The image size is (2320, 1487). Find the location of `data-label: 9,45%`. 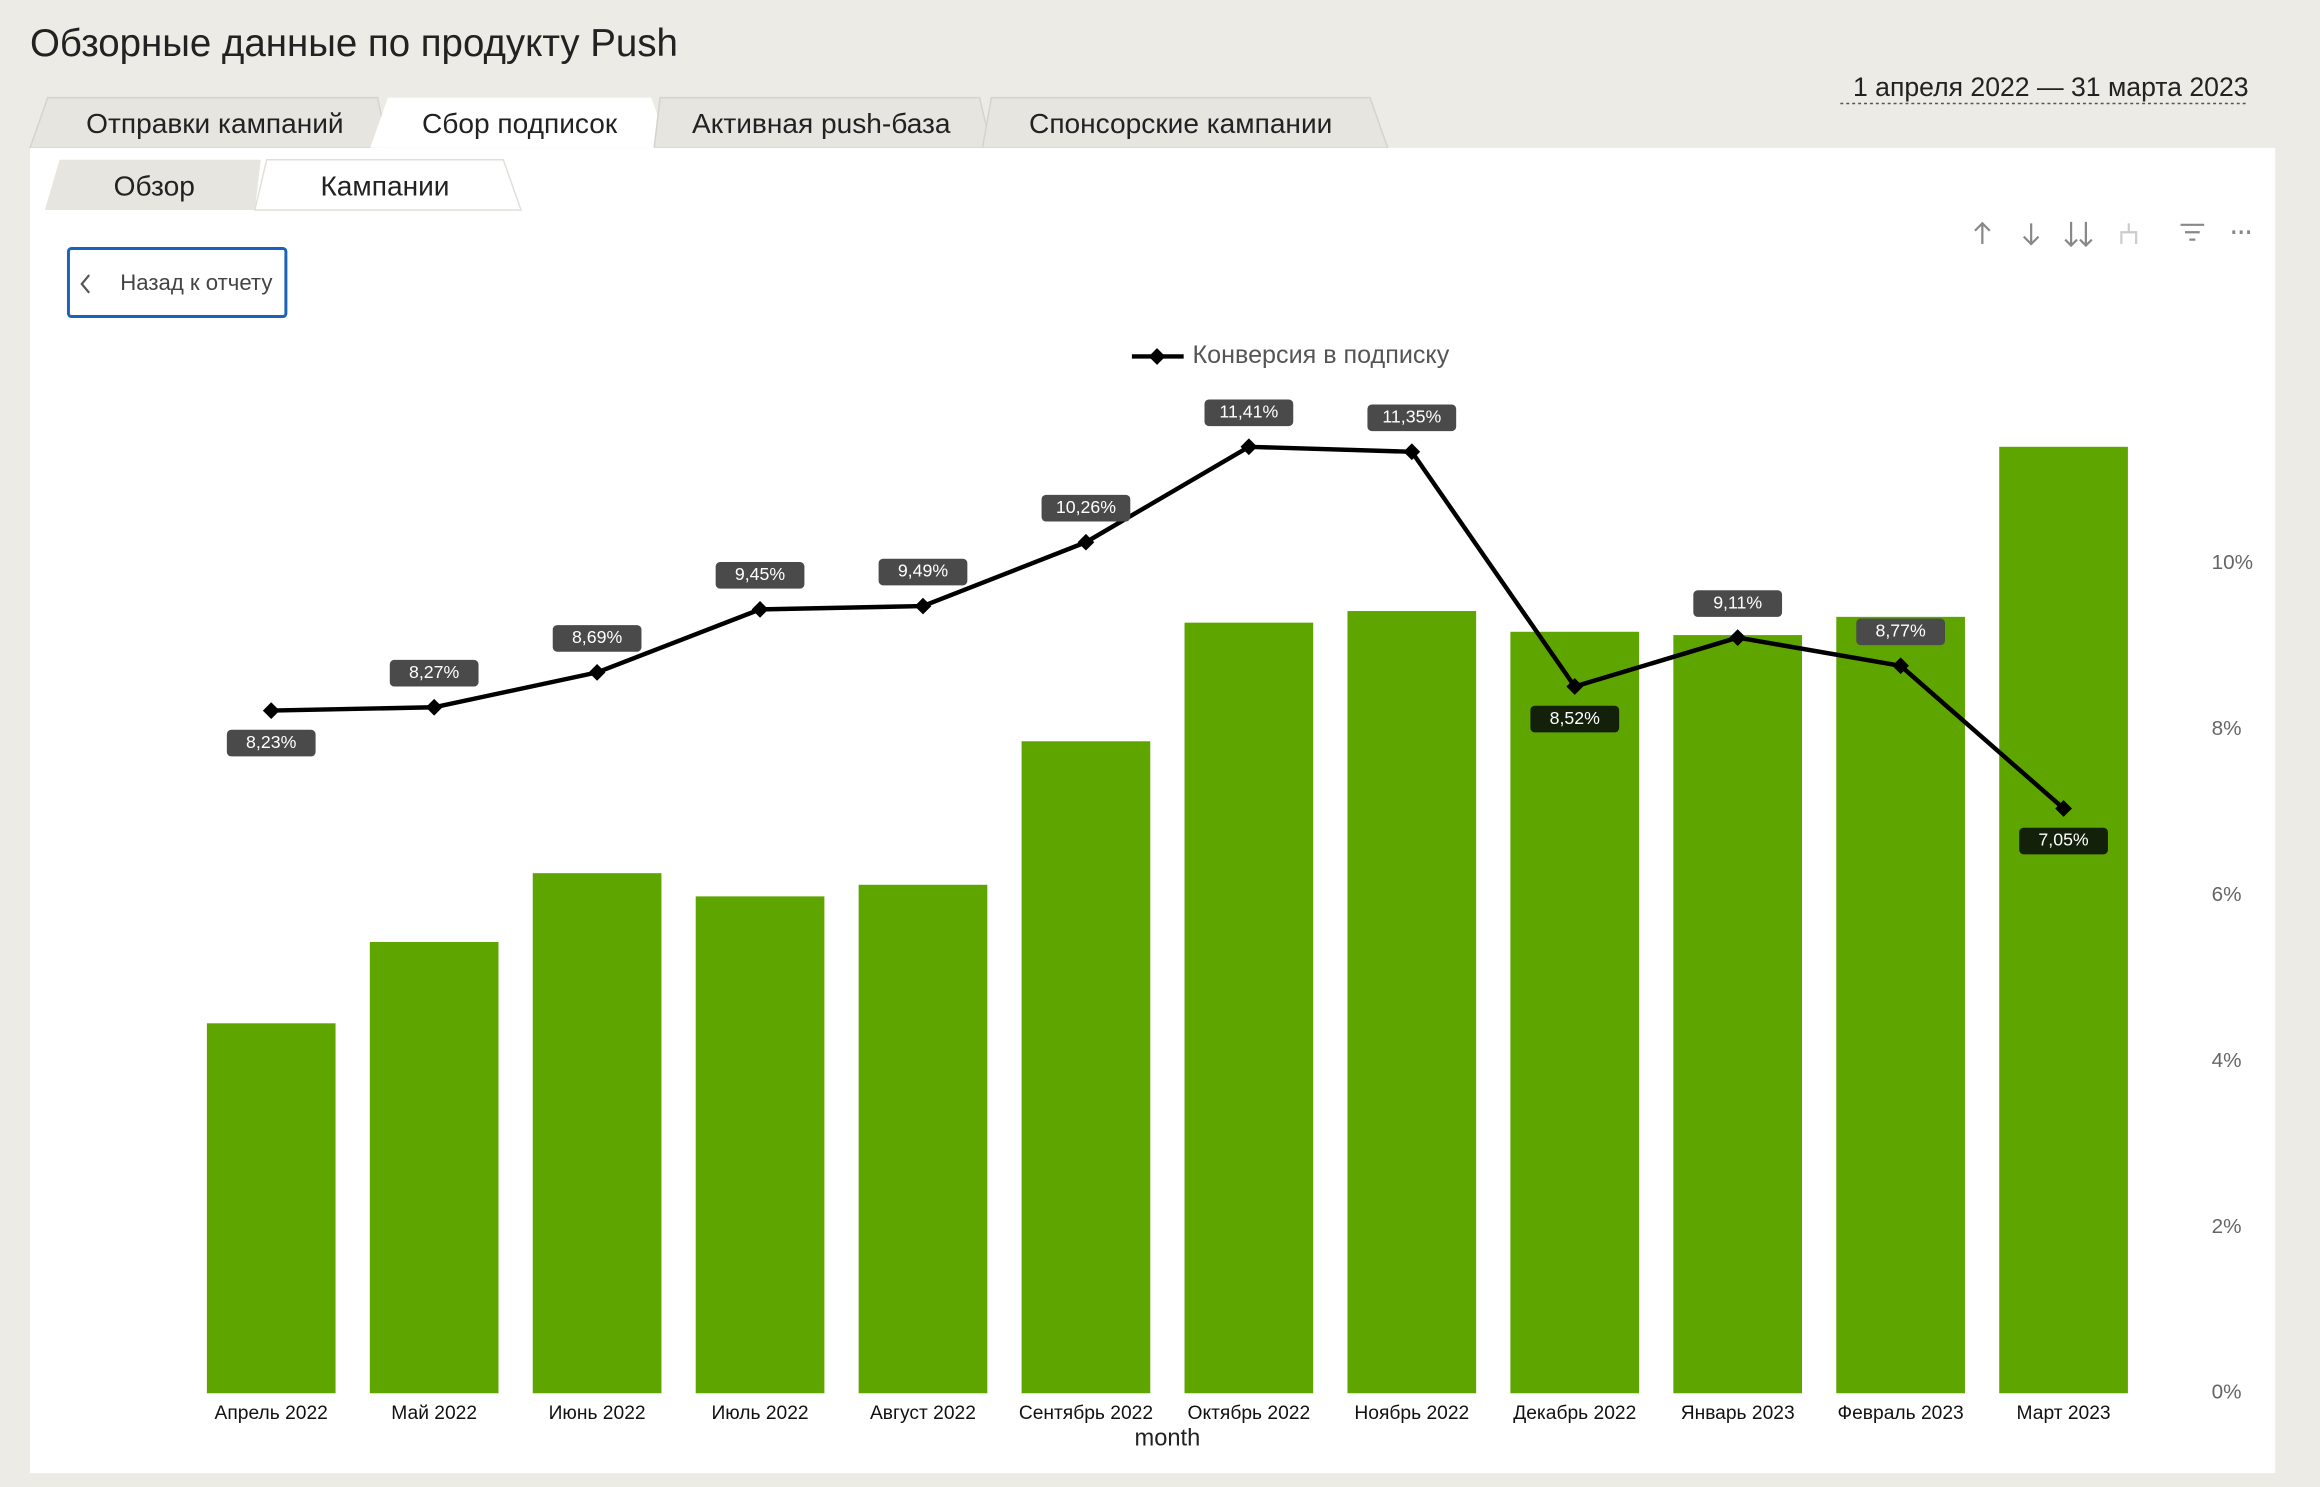

data-label: 9,45% is located at coordinates (760, 574).